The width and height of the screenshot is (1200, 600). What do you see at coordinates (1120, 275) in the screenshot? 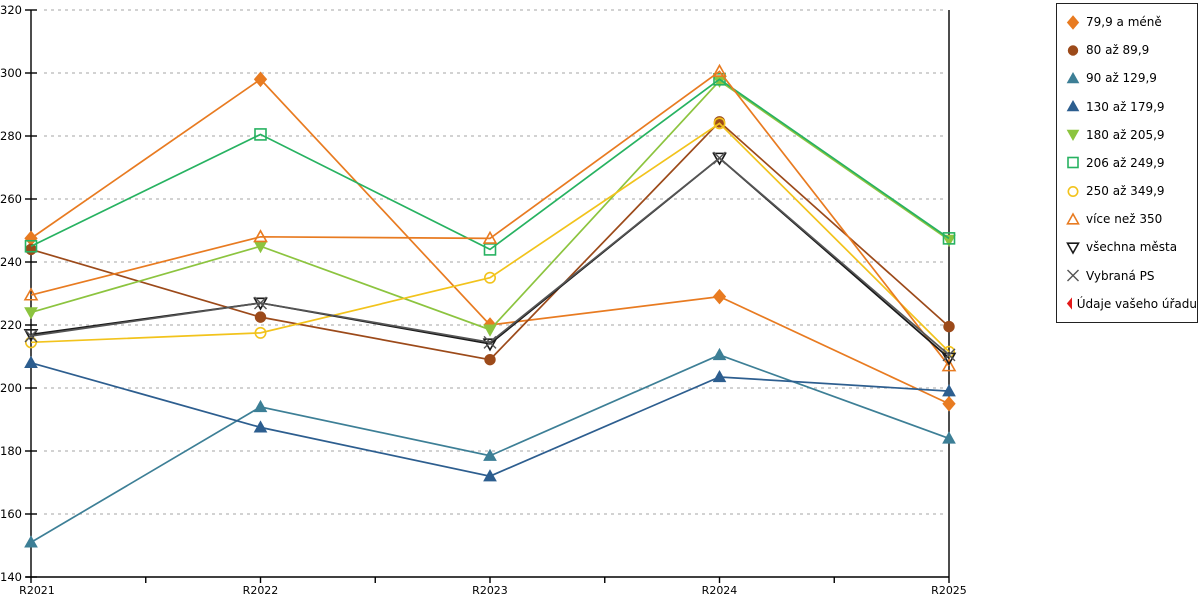
I see `legend-label: Vybraná PS` at bounding box center [1120, 275].